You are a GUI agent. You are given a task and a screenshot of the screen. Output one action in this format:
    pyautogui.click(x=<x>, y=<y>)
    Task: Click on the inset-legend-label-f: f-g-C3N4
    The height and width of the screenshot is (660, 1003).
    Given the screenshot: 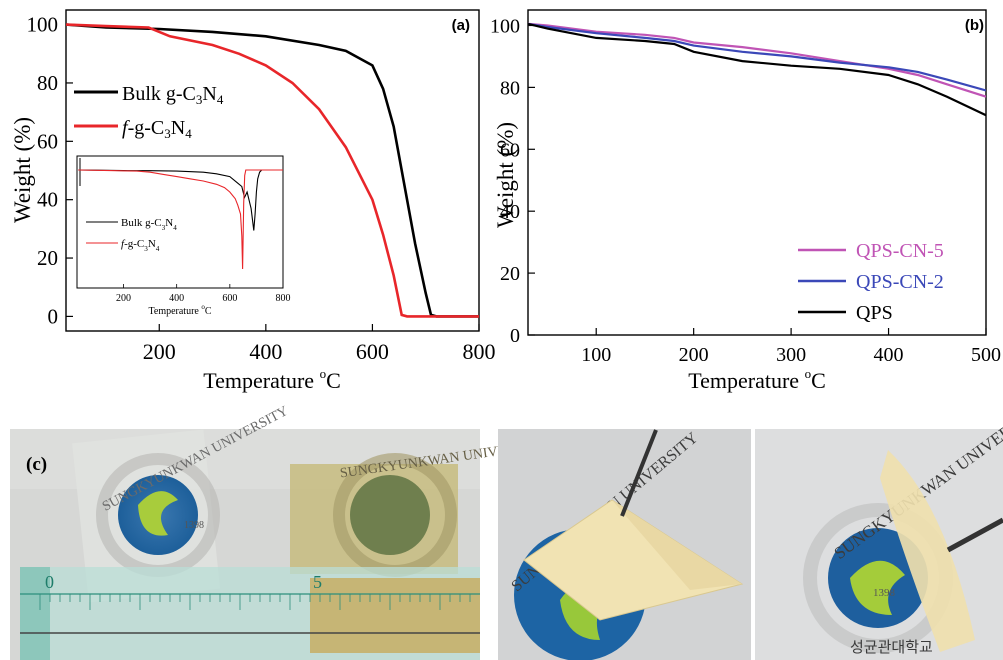 What is the action you would take?
    pyautogui.click(x=140, y=245)
    